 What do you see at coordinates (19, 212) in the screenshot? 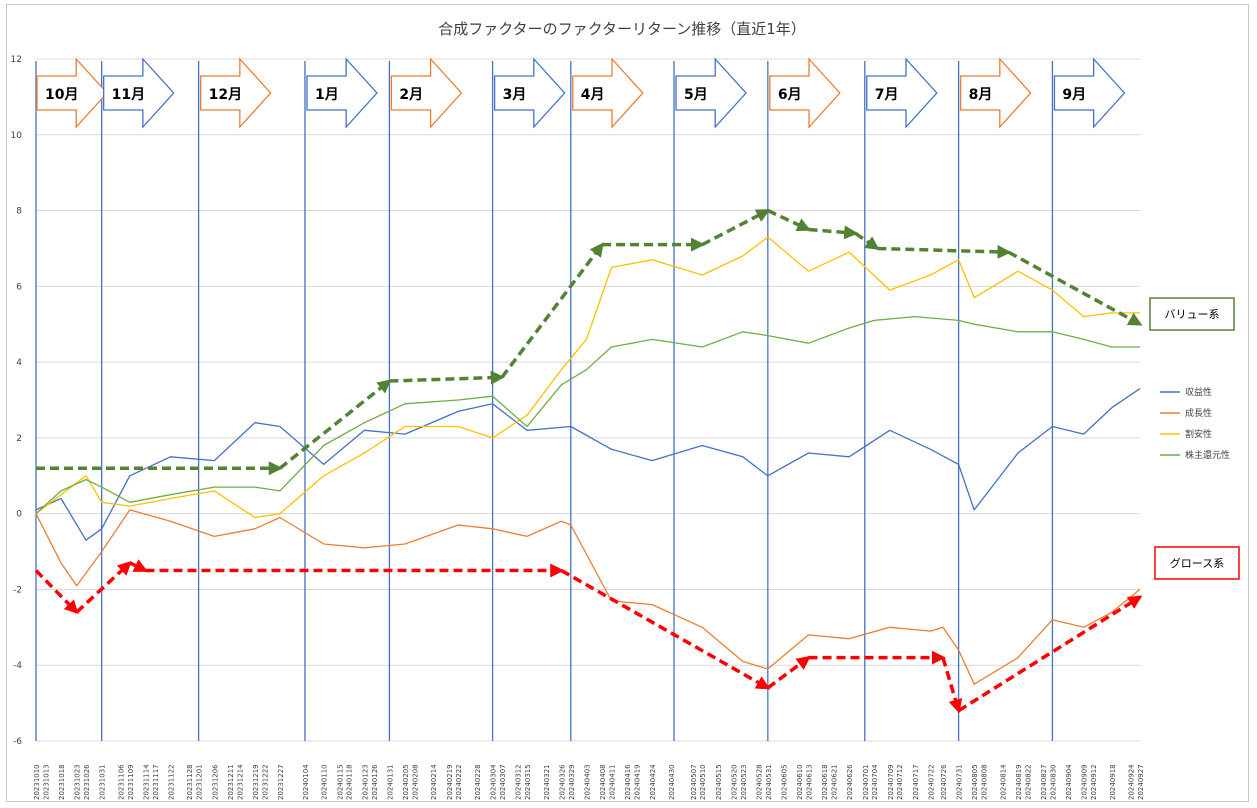
I see `y-tick-label: 8` at bounding box center [19, 212].